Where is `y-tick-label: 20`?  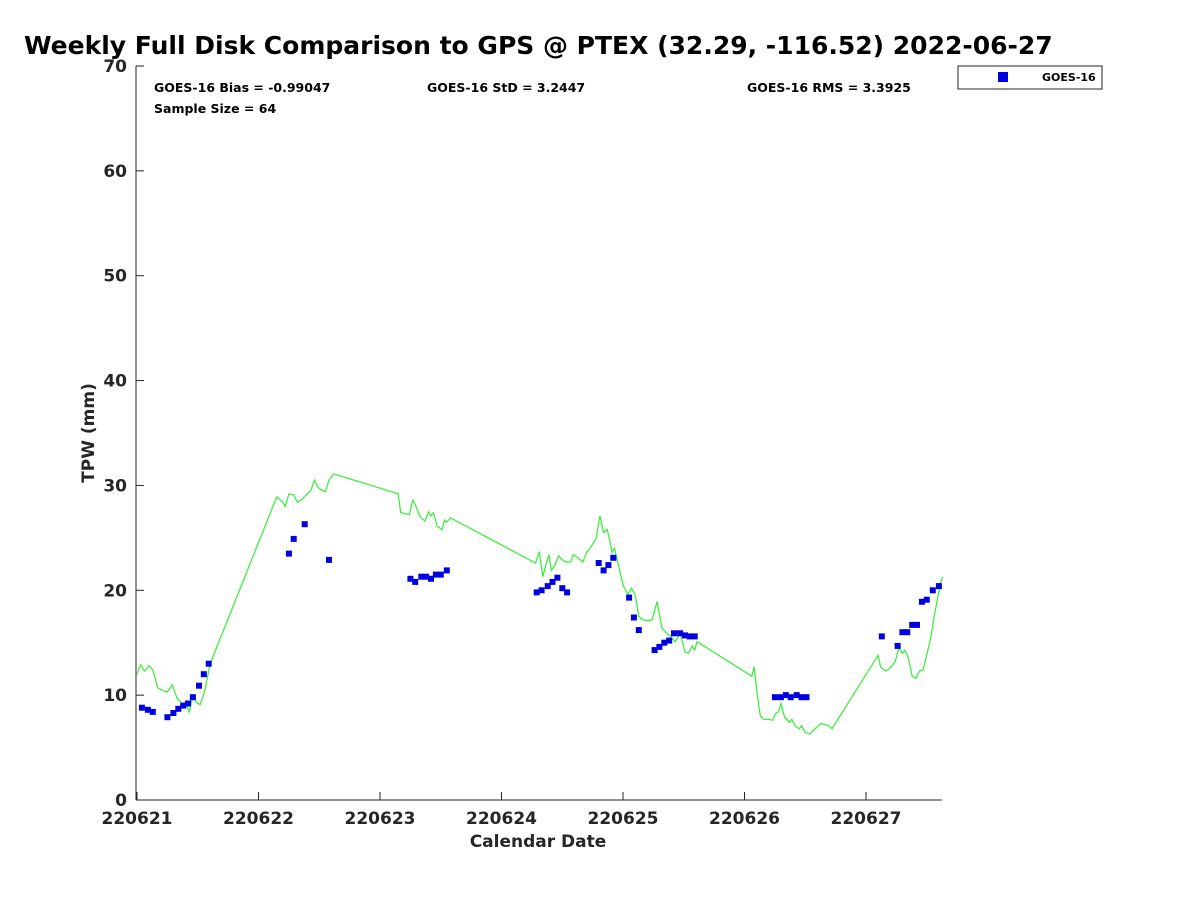
y-tick-label: 20 is located at coordinates (115, 591).